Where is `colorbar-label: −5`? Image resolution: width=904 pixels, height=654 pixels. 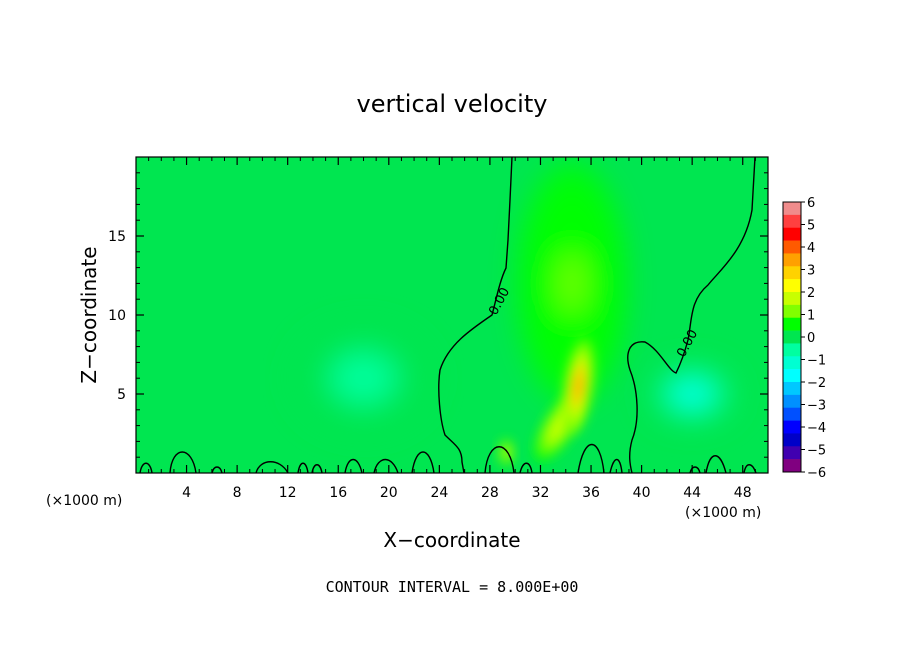 colorbar-label: −5 is located at coordinates (816, 451).